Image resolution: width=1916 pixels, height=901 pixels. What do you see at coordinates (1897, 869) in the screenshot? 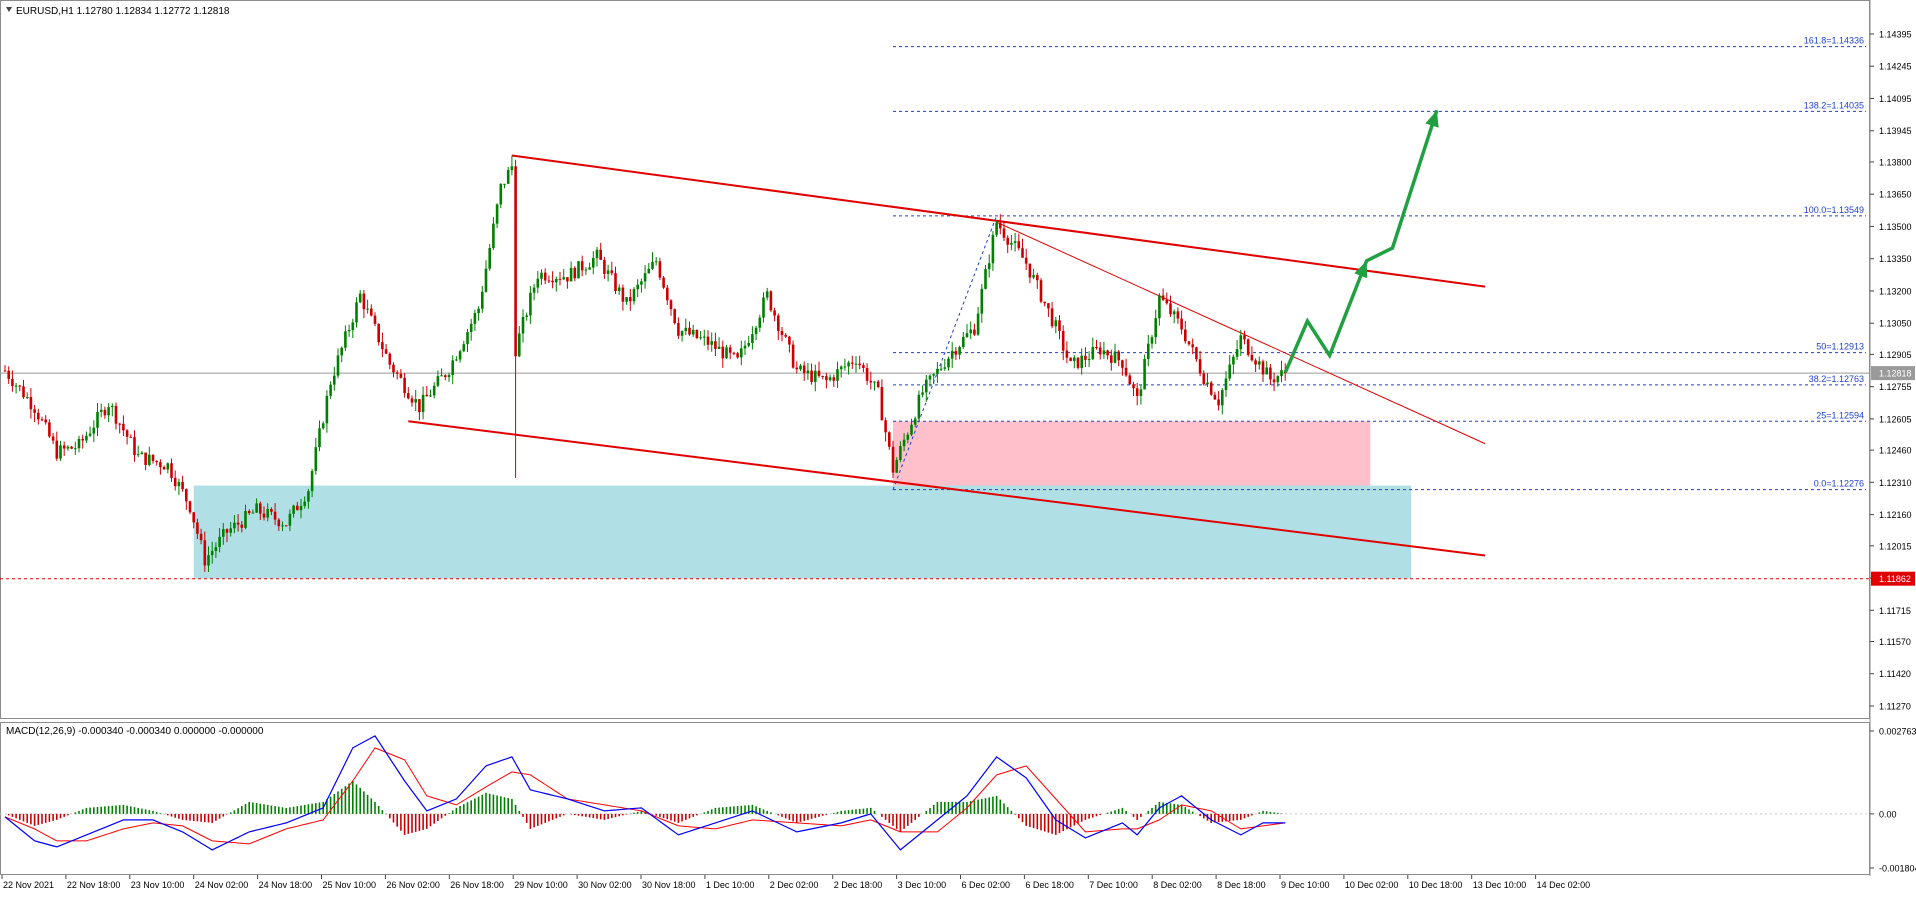
I see `macd-tick-label: -0.001804` at bounding box center [1897, 869].